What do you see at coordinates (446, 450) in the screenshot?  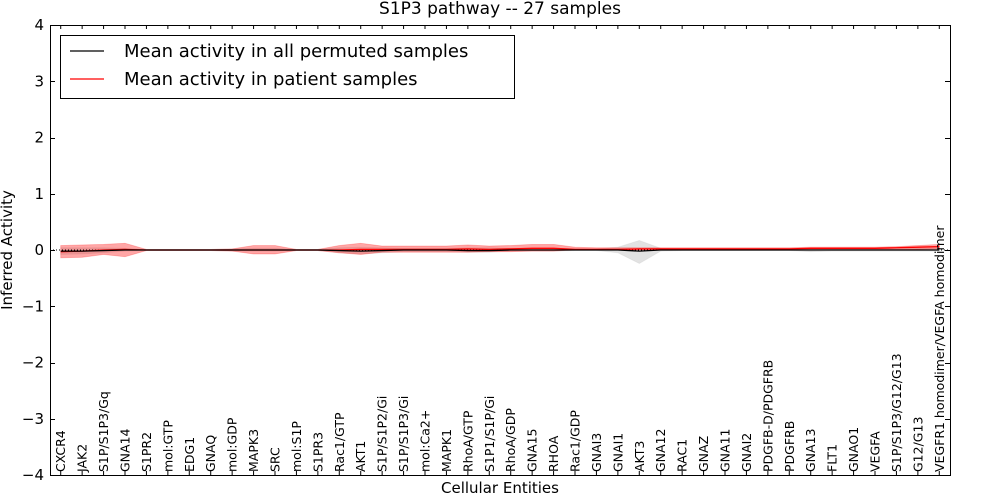 I see `x-category-label: MAPK1` at bounding box center [446, 450].